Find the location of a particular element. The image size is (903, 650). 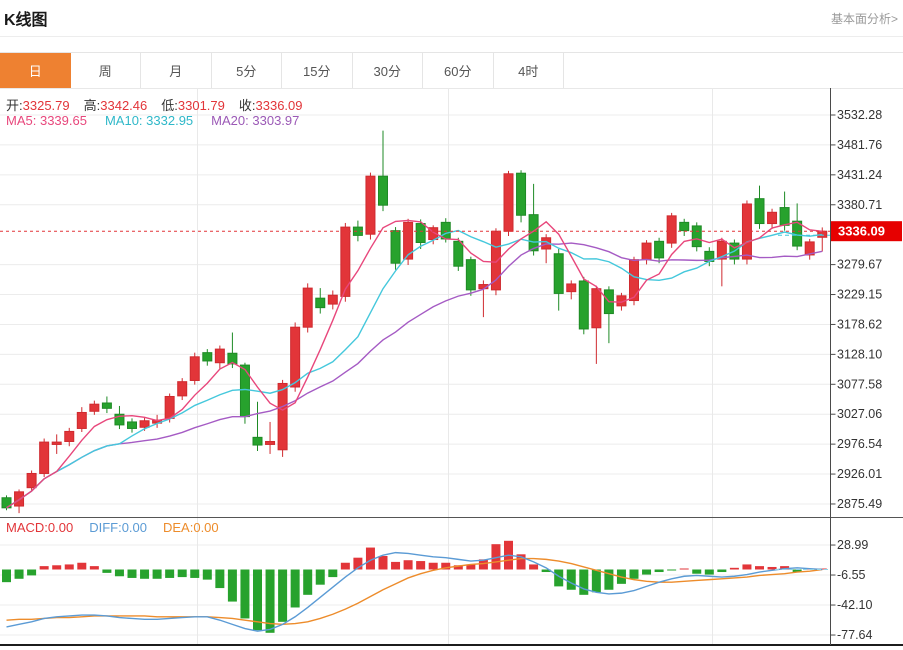

axis-label: 2976.54 is located at coordinates (859, 444).